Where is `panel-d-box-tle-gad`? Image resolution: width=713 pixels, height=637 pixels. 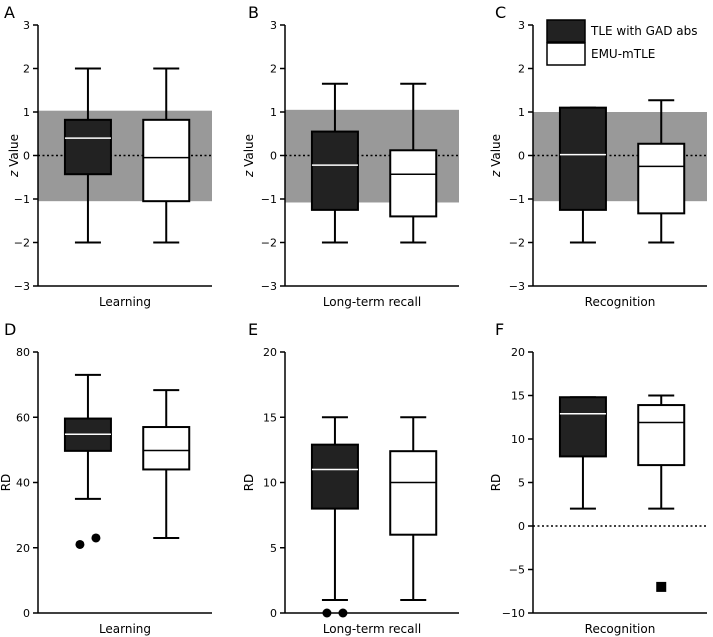 panel-d-box-tle-gad is located at coordinates (87, 461).